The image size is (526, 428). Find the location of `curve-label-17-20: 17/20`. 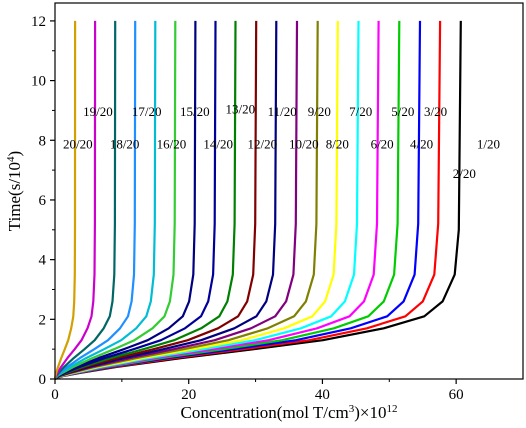

curve-label-17-20: 17/20 is located at coordinates (147, 111).